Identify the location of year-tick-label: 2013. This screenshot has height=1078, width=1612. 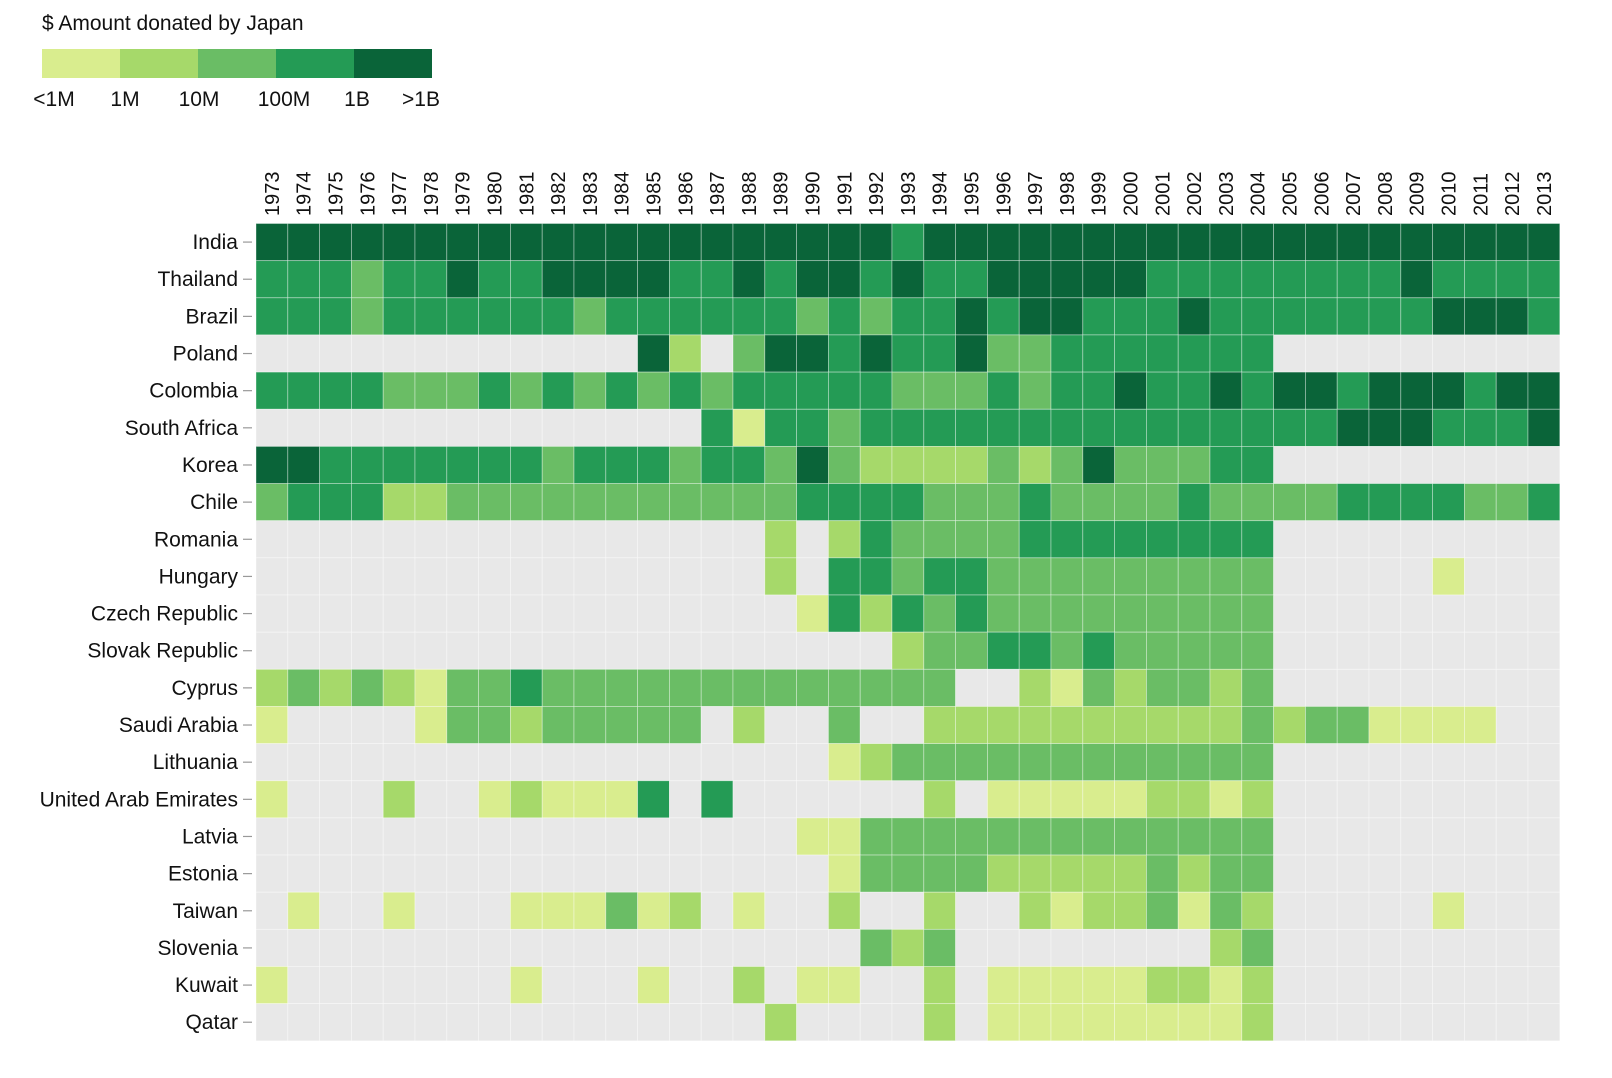
(1545, 194).